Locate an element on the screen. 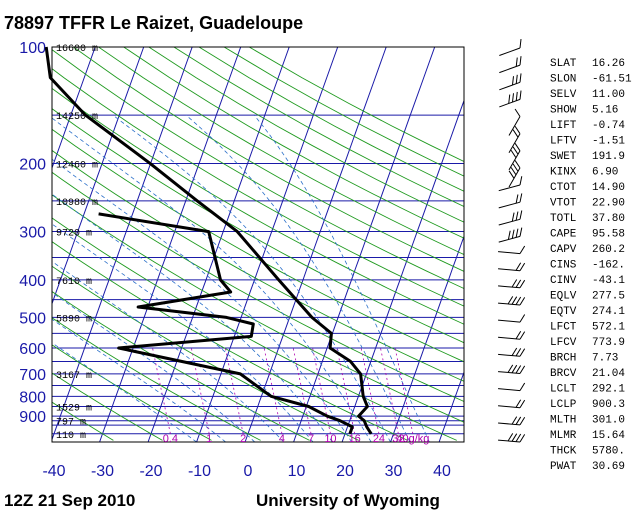  index-value: 292.1 is located at coordinates (608, 390).